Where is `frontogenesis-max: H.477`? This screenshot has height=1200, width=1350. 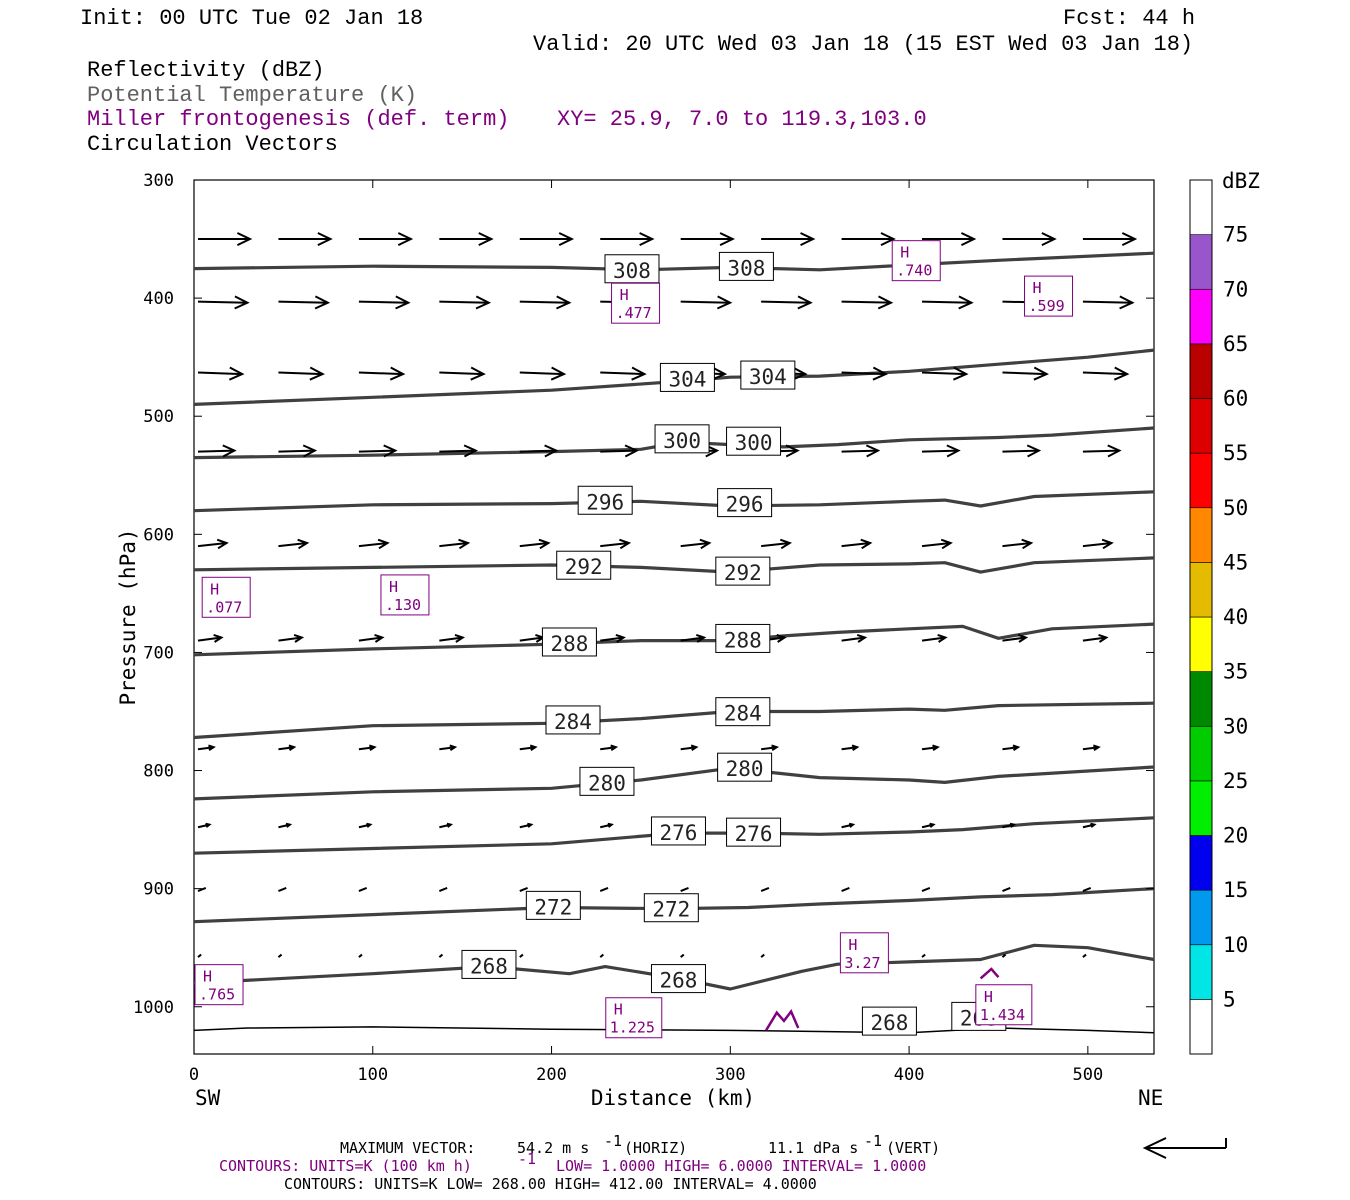
frontogenesis-max: H.477 is located at coordinates (636, 303).